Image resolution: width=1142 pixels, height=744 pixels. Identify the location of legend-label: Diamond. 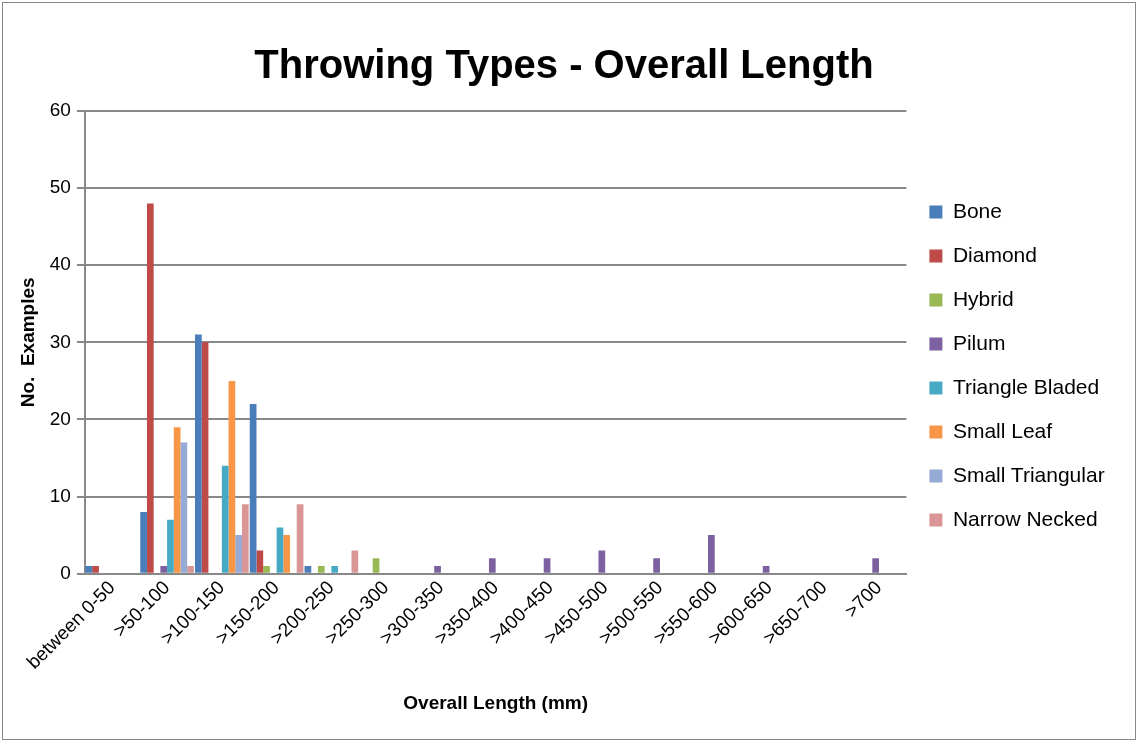
(994, 254).